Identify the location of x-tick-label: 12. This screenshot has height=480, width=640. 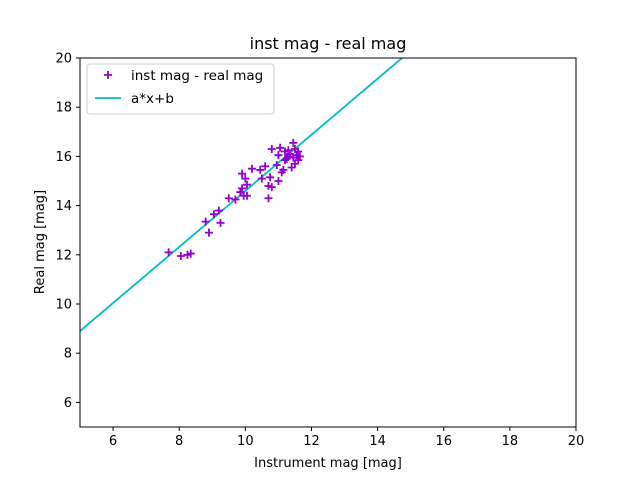
(311, 441).